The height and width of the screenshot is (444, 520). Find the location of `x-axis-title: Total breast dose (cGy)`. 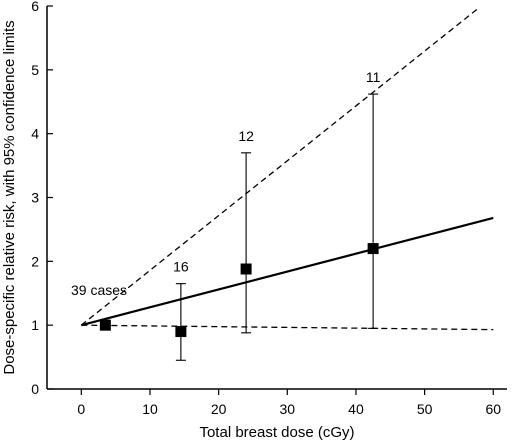

x-axis-title: Total breast dose (cGy) is located at coordinates (276, 432).